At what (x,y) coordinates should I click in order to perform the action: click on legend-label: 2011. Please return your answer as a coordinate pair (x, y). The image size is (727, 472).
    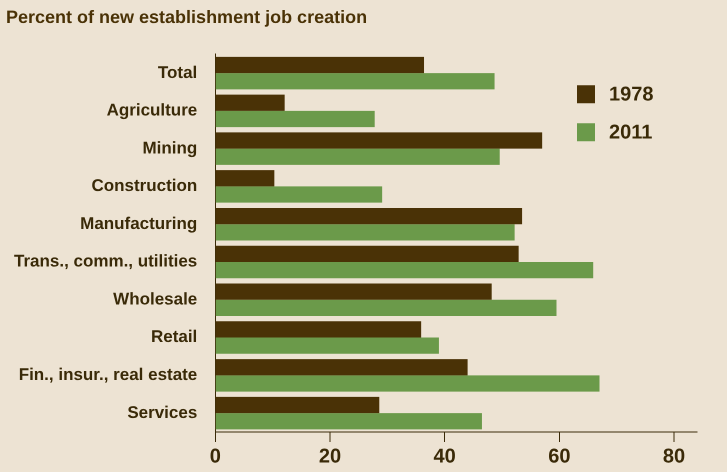
    Looking at the image, I should click on (630, 133).